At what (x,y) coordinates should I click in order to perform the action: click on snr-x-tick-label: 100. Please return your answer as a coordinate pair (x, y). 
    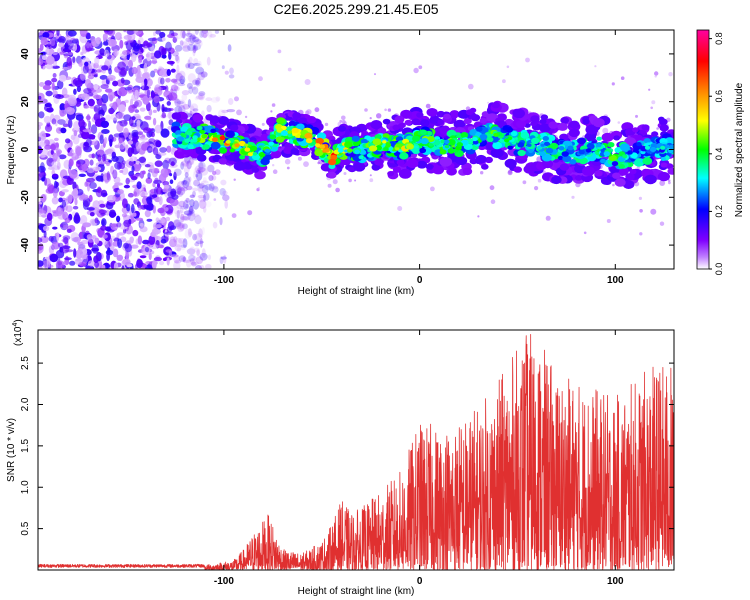
    Looking at the image, I should click on (615, 581).